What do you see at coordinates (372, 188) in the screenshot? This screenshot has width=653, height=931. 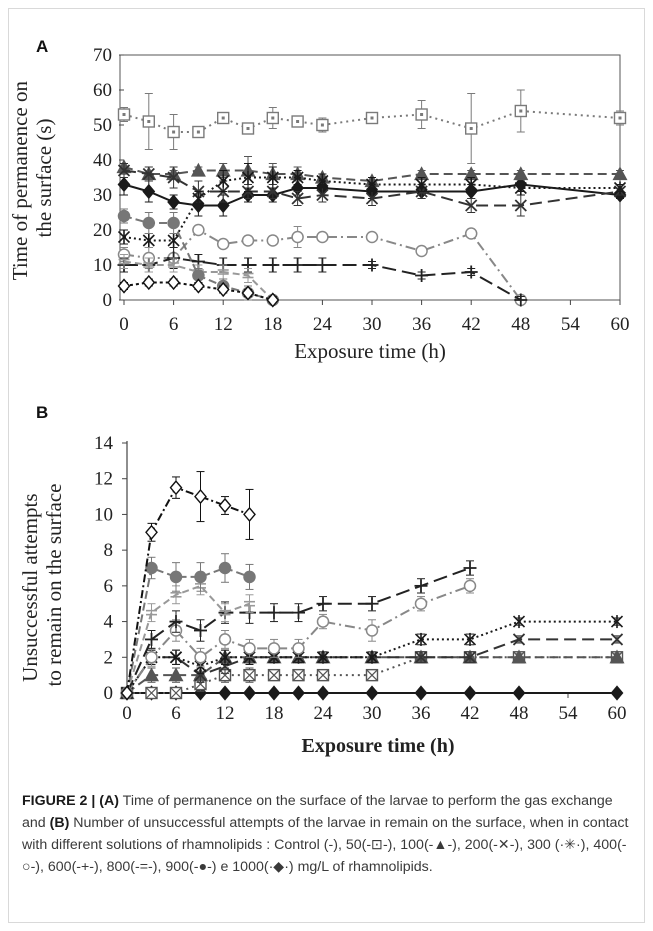 I see `panel-a-series-line-c200` at bounding box center [372, 188].